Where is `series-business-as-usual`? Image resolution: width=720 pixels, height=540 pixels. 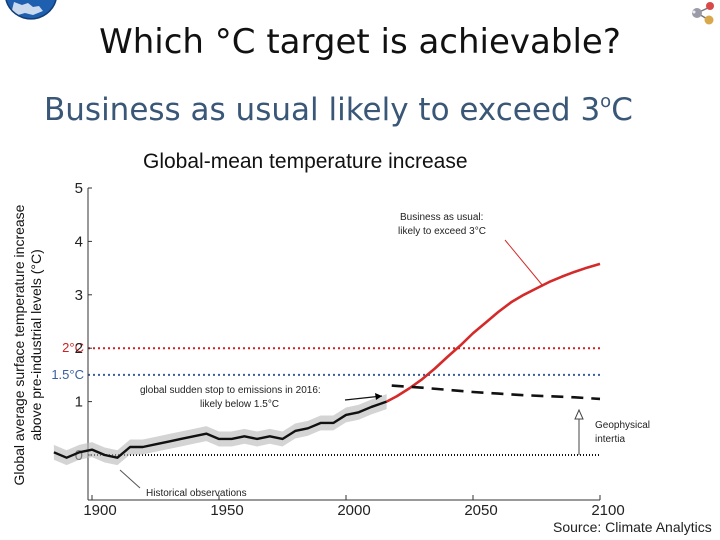 series-business-as-usual is located at coordinates (493, 332).